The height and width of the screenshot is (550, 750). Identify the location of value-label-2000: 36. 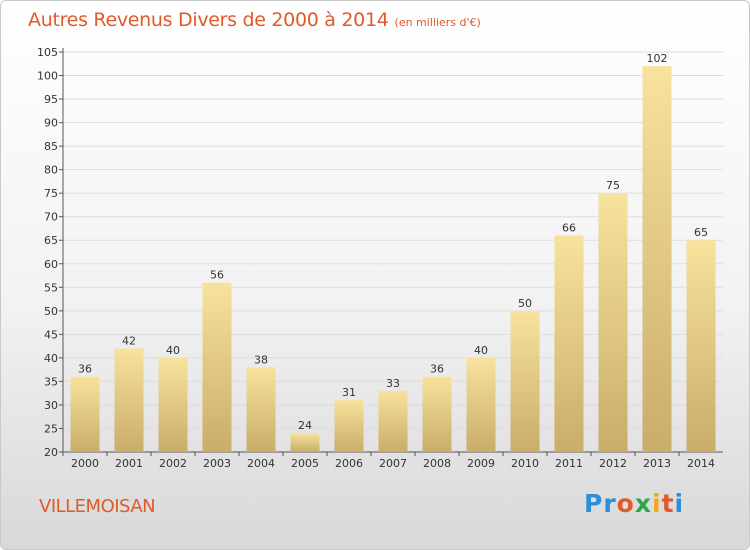
(85, 369).